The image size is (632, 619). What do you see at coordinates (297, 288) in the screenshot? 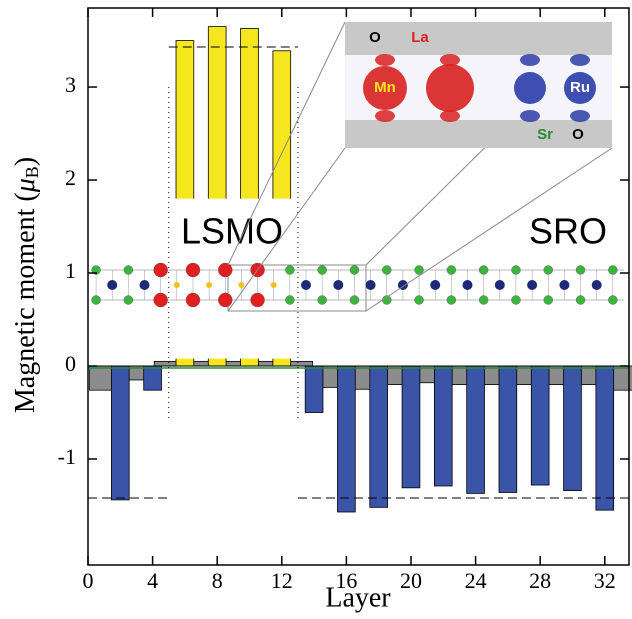
I see `zoom-box` at bounding box center [297, 288].